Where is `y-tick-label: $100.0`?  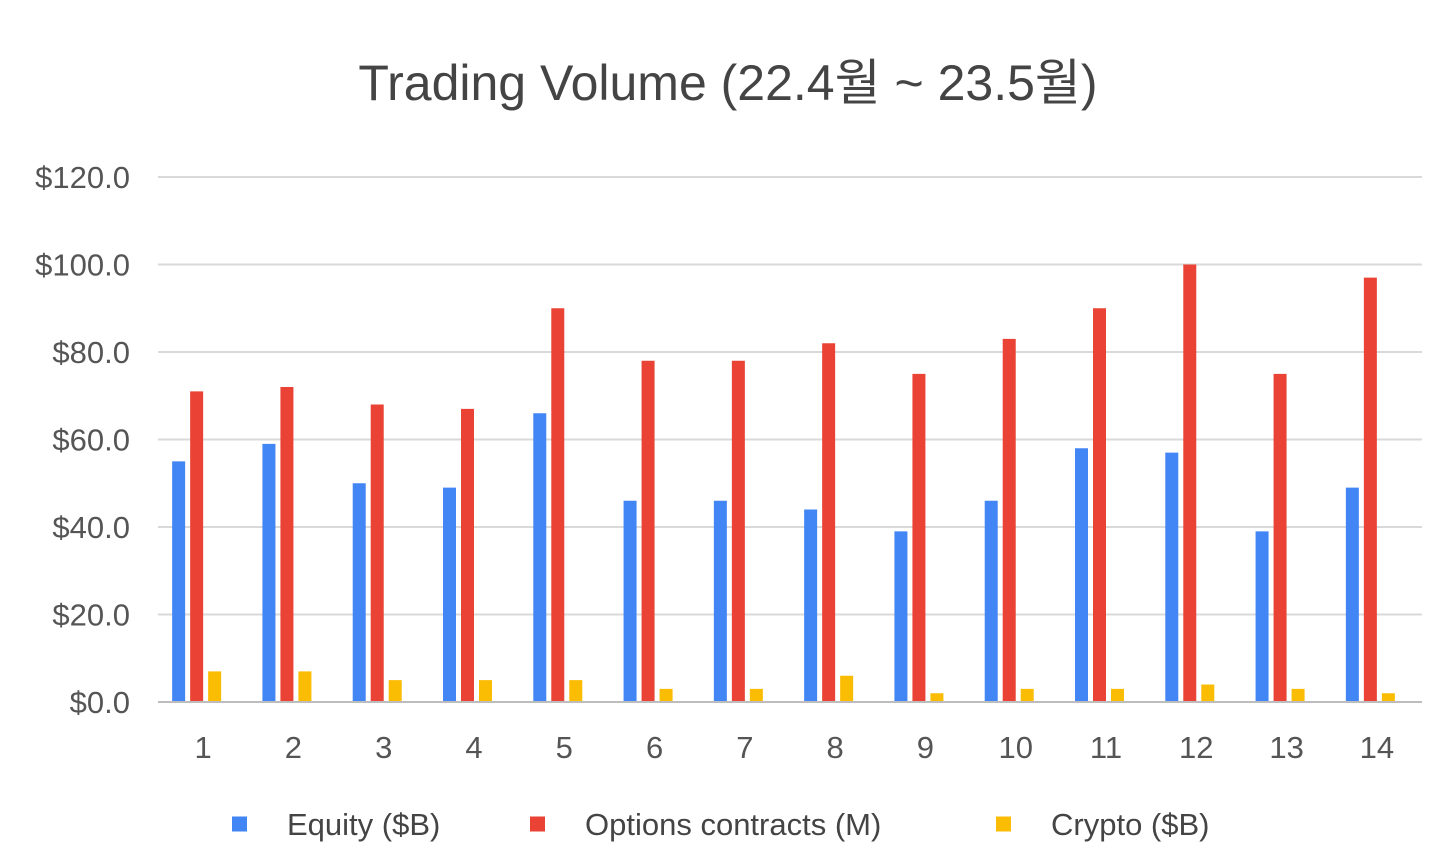
y-tick-label: $100.0 is located at coordinates (82, 265).